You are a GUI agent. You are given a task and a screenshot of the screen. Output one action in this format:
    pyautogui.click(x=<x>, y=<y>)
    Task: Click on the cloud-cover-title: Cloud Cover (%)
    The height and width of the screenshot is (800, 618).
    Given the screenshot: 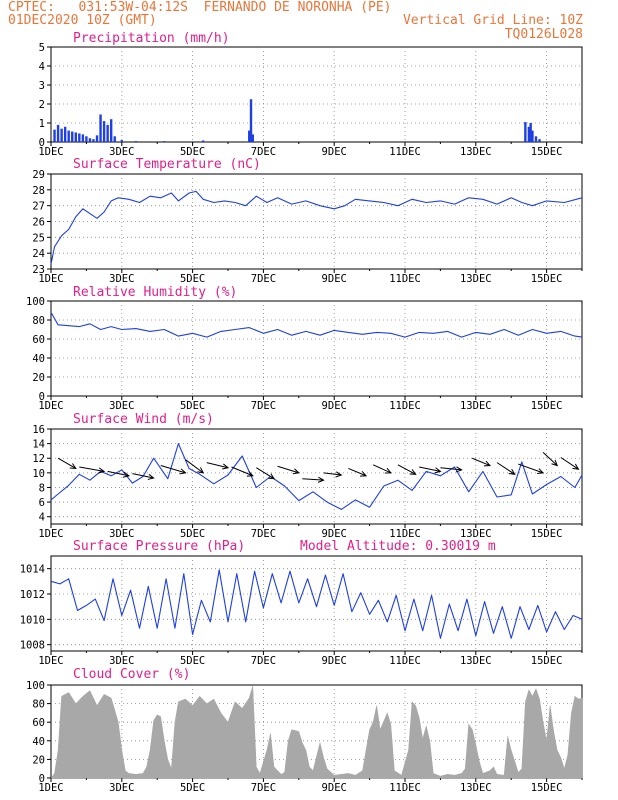 What is the action you would take?
    pyautogui.click(x=131, y=674)
    